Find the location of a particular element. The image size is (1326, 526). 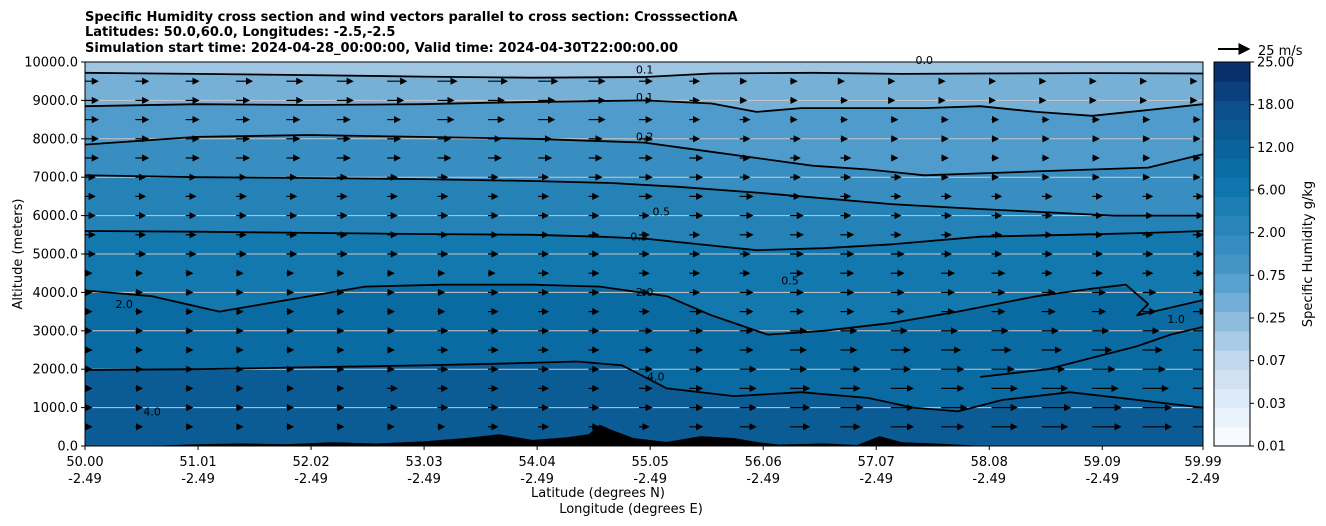

contour-label: 0.2 is located at coordinates (645, 137).